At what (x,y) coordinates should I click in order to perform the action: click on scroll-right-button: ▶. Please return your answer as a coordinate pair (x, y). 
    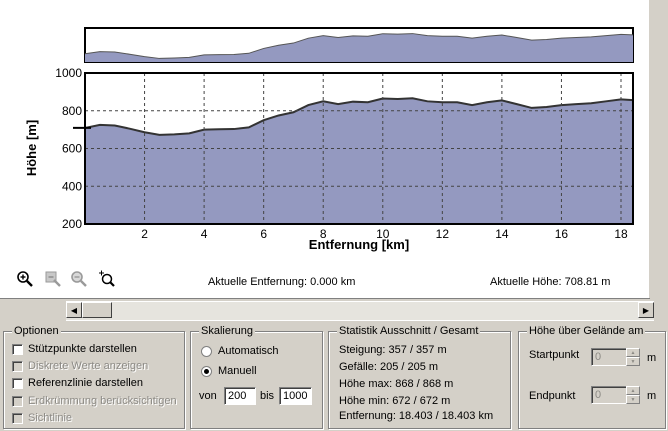
    Looking at the image, I should click on (646, 310).